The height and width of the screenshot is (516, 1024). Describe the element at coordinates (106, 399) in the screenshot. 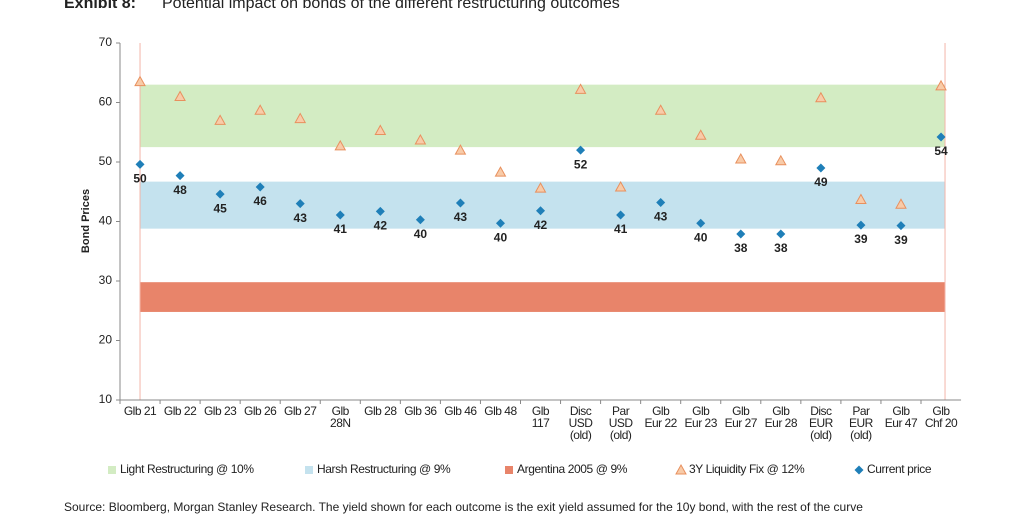

I see `y-tick-label: 10` at that location.